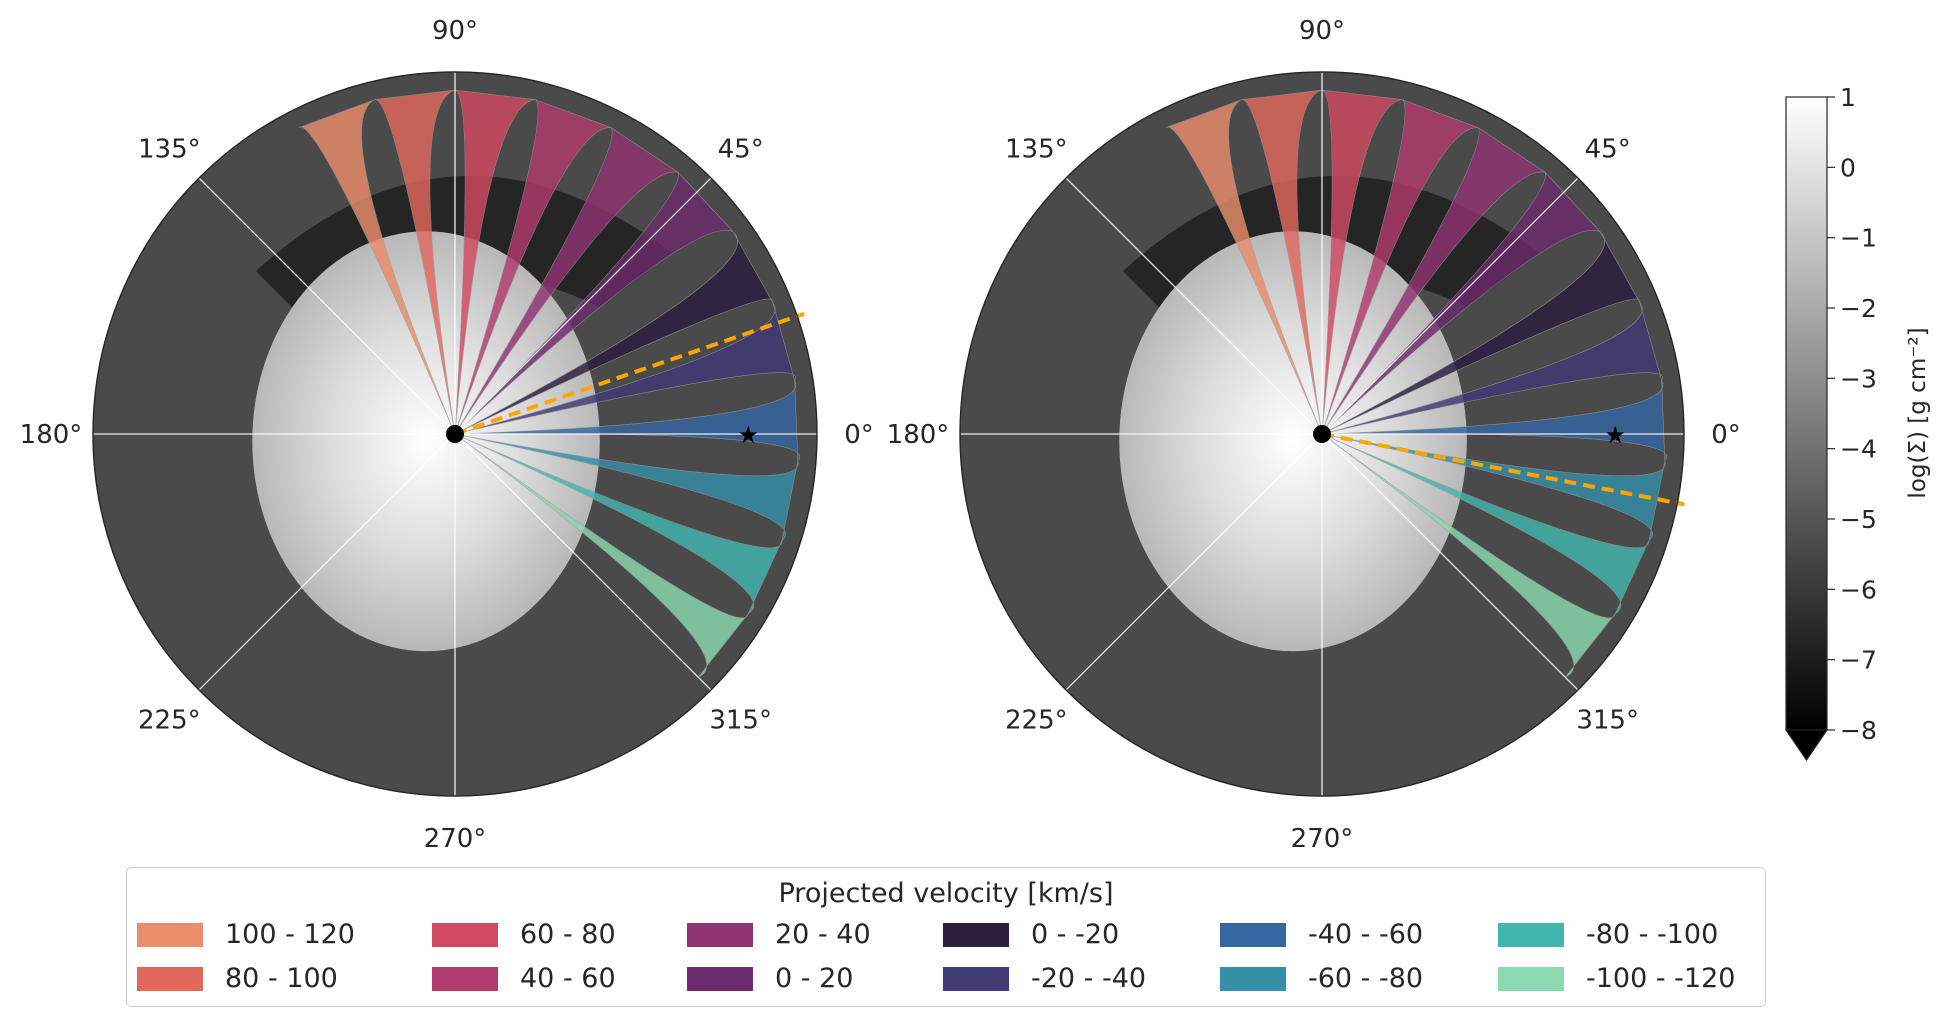 This screenshot has width=1943, height=1025. I want to click on colorbar-tick-label: −6, so click(1858, 589).